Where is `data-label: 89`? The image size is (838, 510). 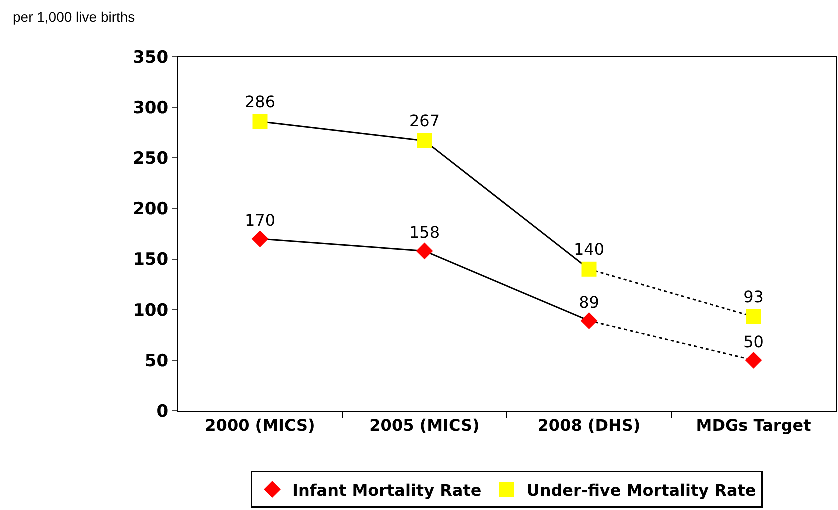 data-label: 89 is located at coordinates (589, 302).